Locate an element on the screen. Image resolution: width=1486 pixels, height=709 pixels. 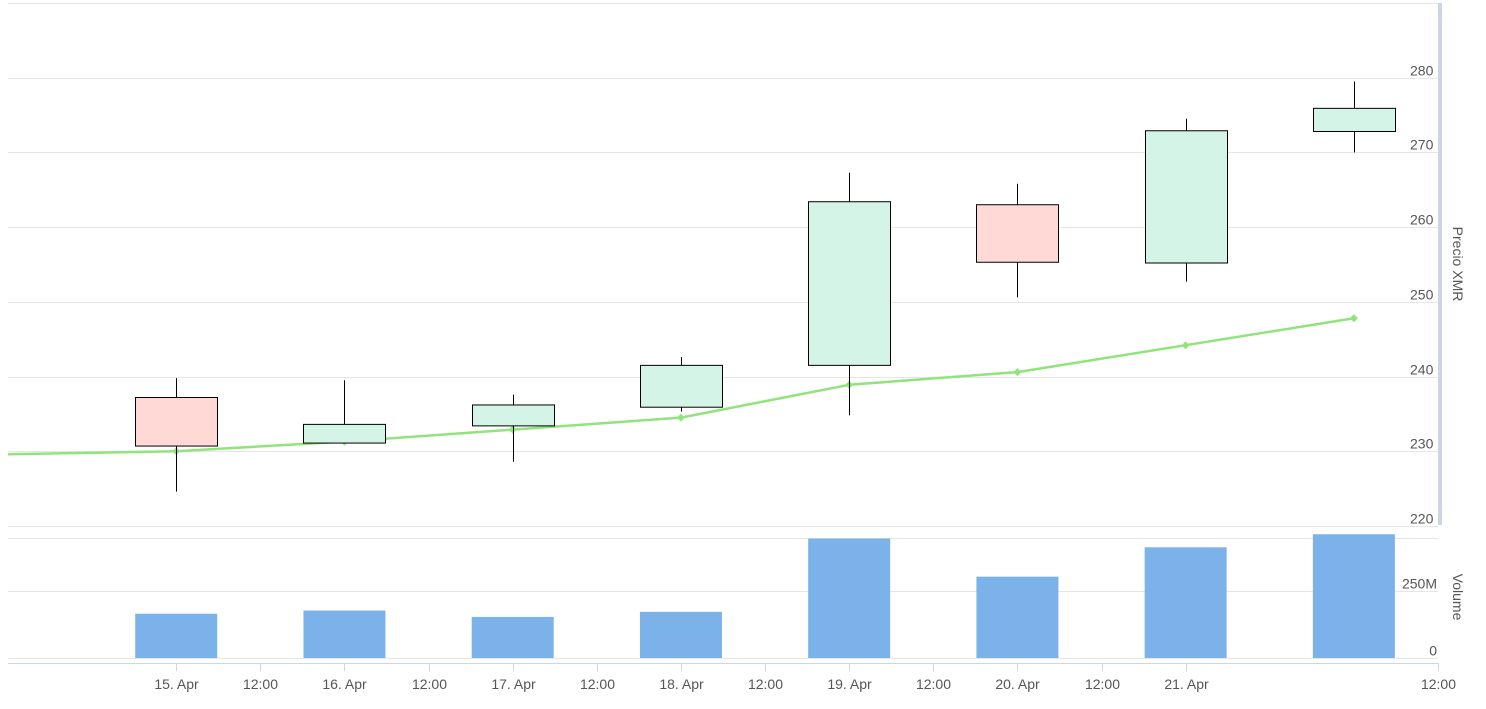
volume-axis-title: Volume is located at coordinates (1458, 597).